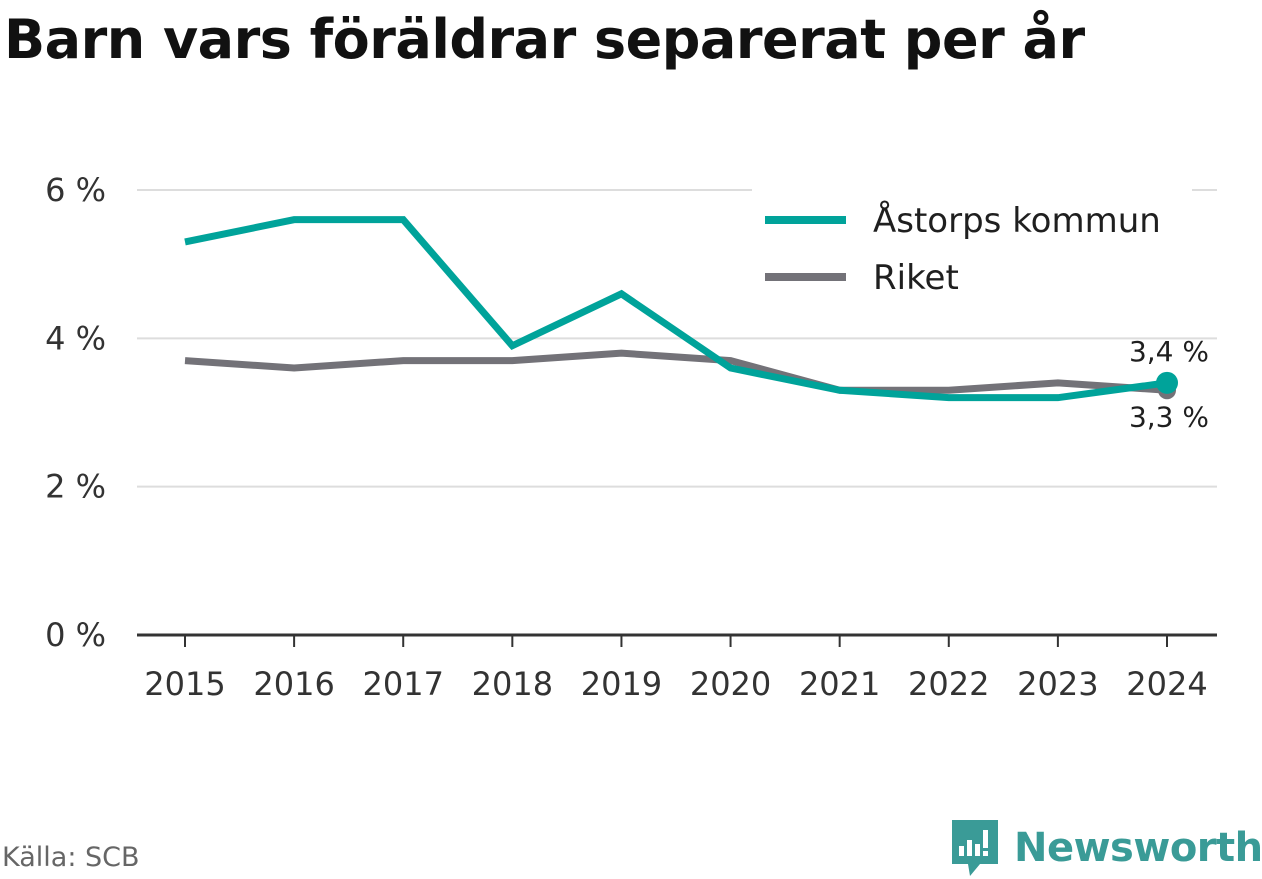  I want to click on x-tick-label: 2015, so click(184, 684).